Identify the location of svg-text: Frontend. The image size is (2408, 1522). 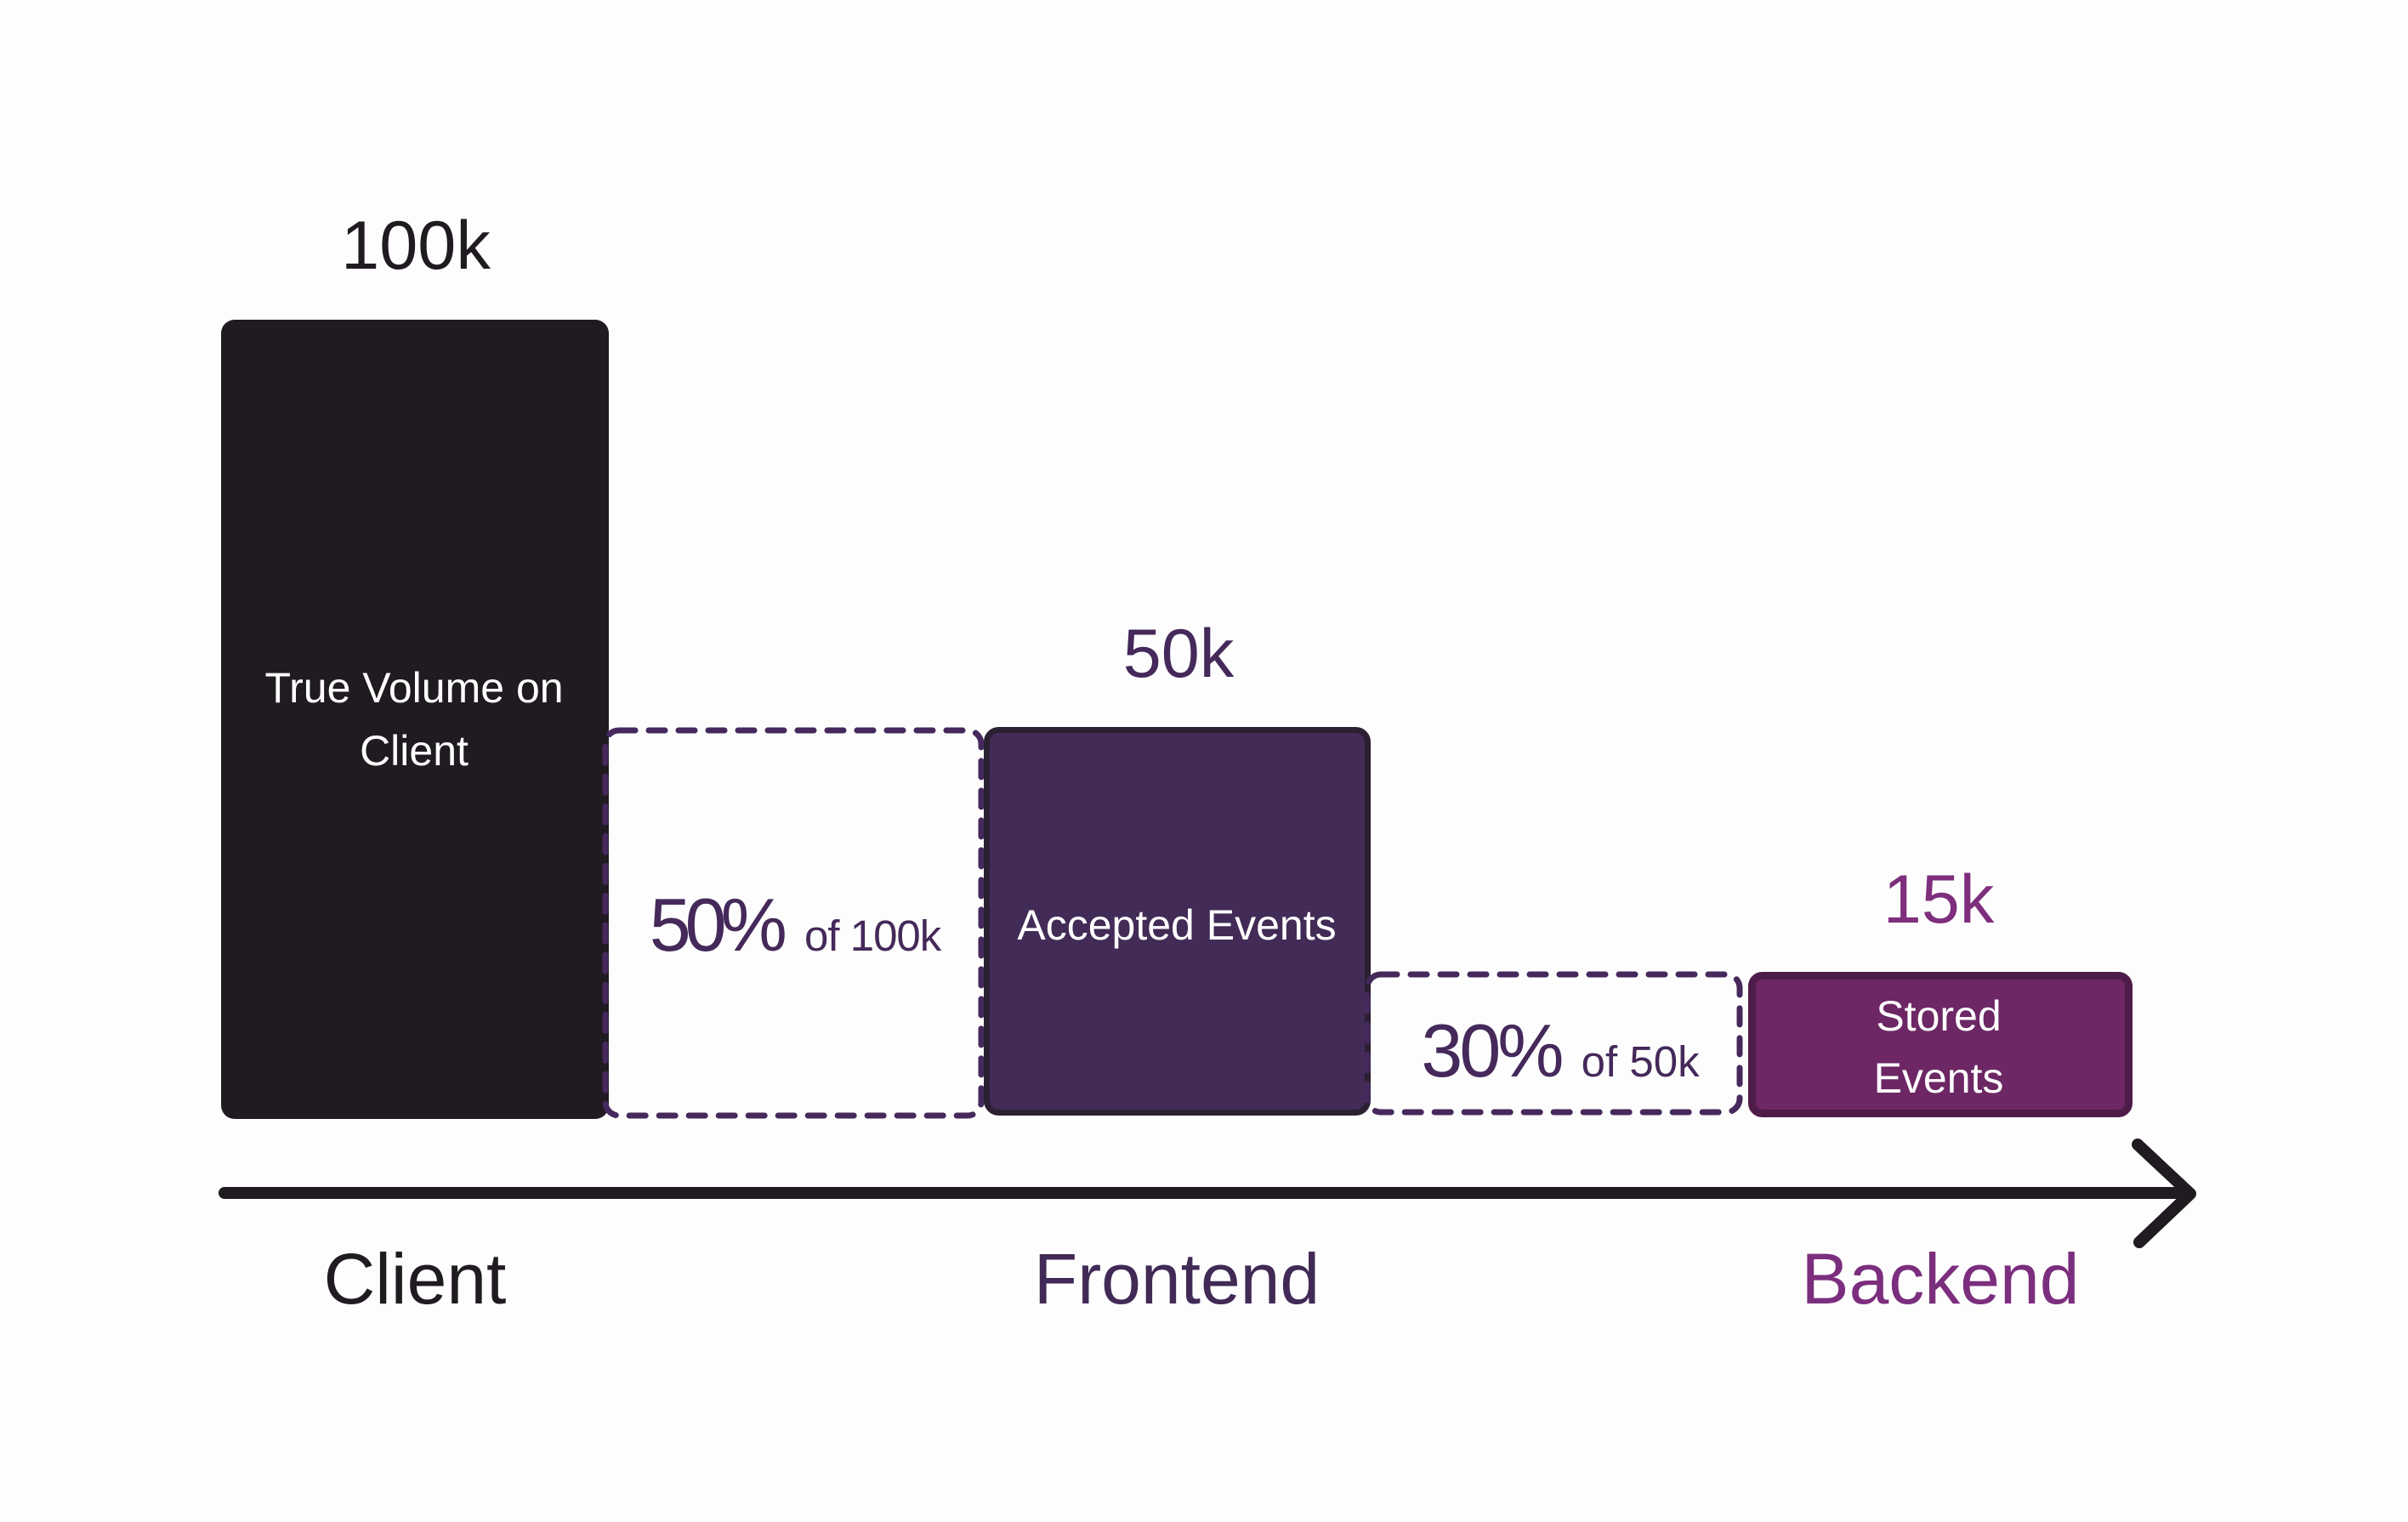
(1177, 1279).